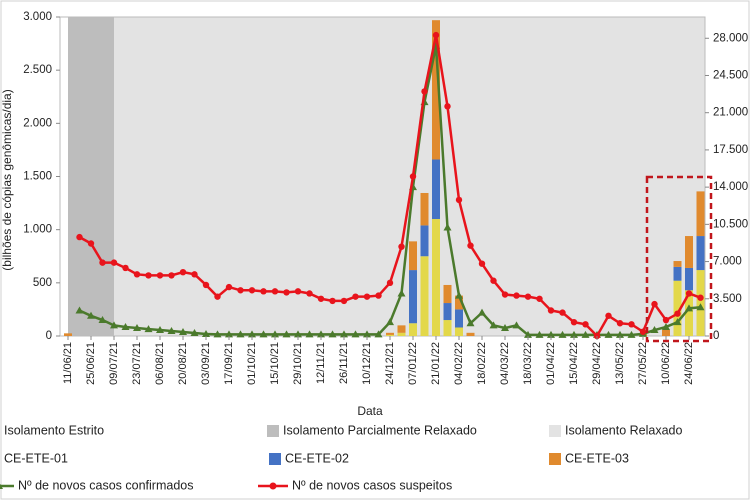  I want to click on y2-tick-label: 3.500, so click(727, 299).